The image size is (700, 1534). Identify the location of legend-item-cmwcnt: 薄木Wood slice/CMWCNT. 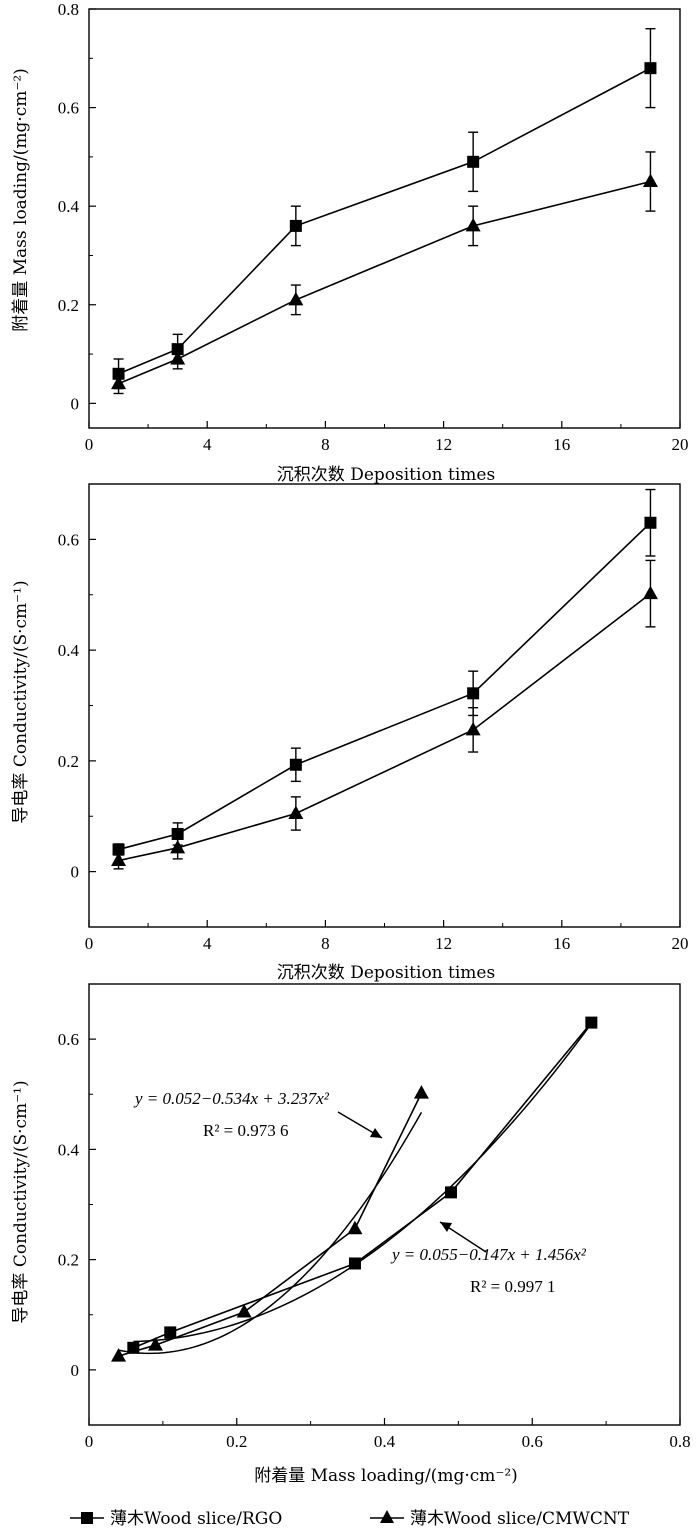
(500, 1519).